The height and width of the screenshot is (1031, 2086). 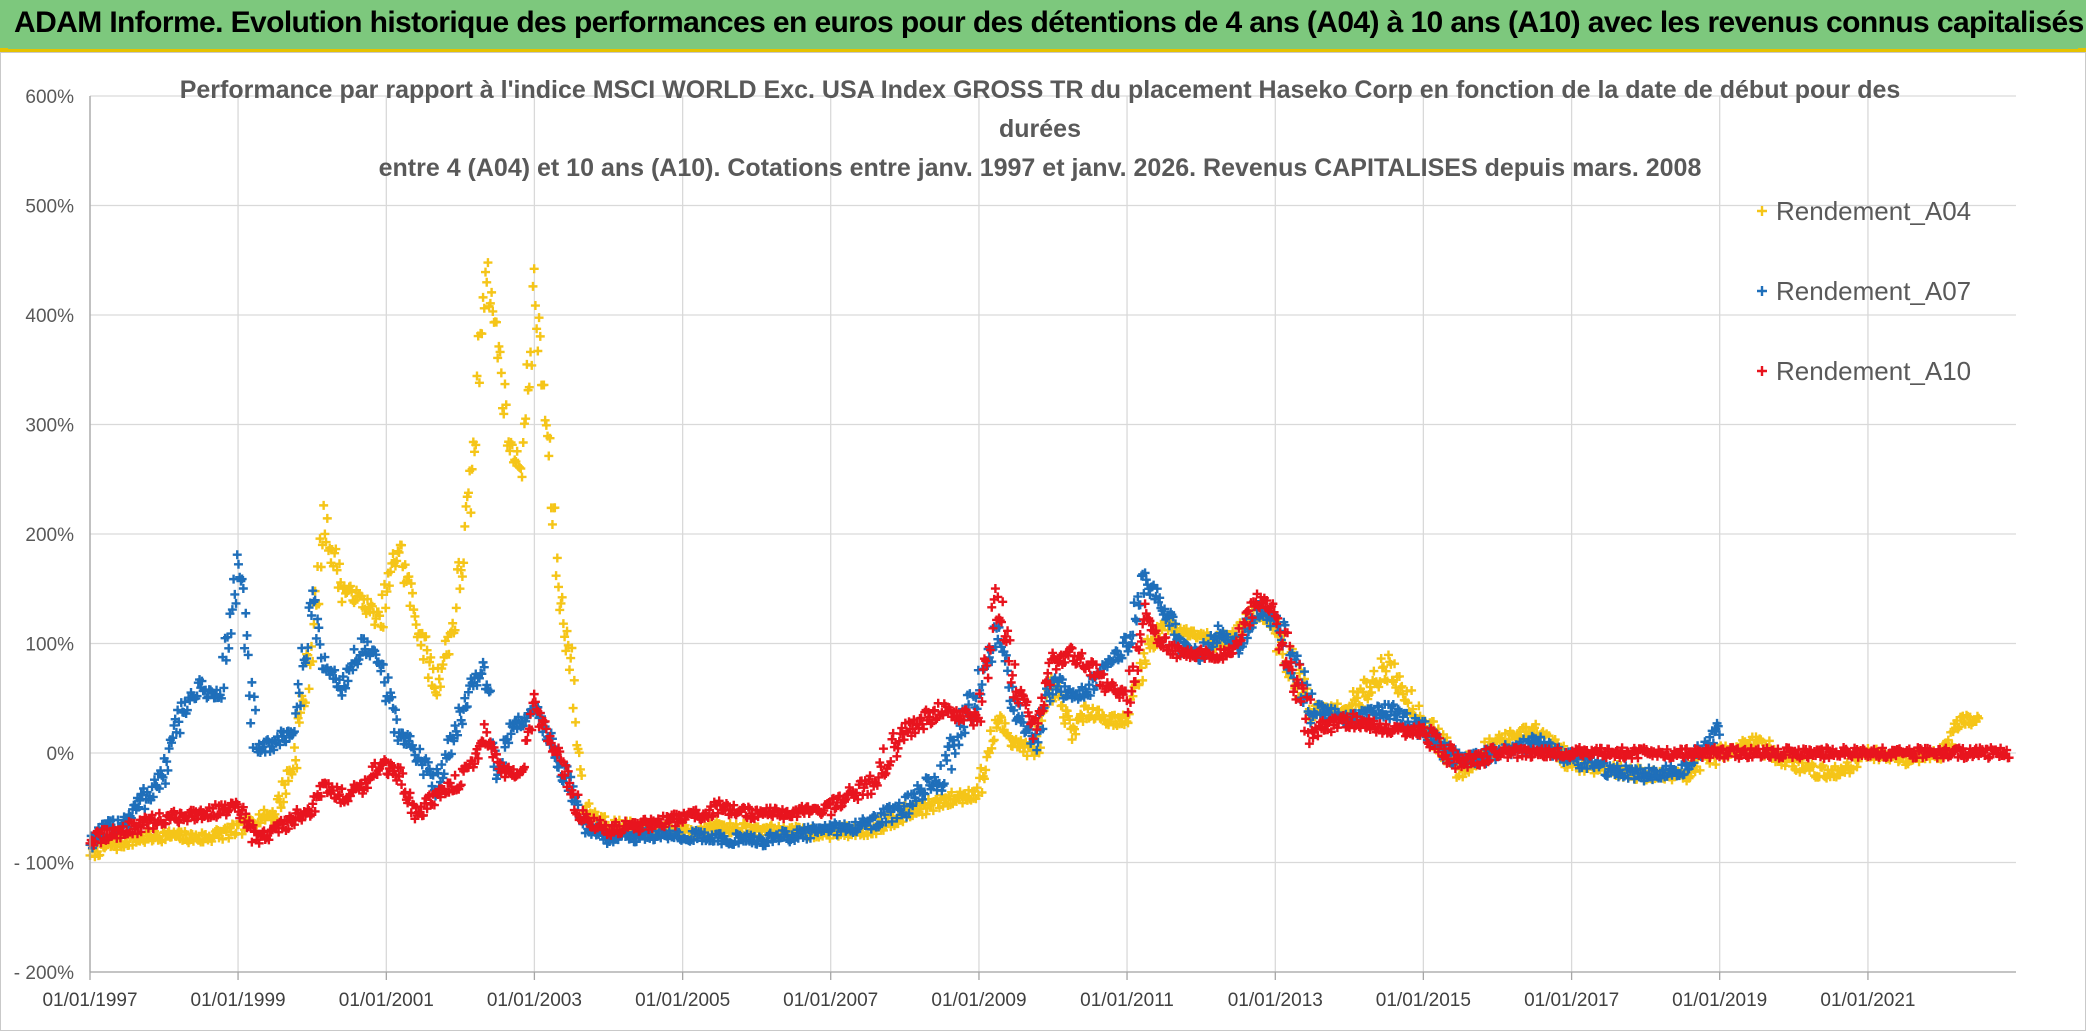 What do you see at coordinates (44, 864) in the screenshot?
I see `y-tick-label: - 100%` at bounding box center [44, 864].